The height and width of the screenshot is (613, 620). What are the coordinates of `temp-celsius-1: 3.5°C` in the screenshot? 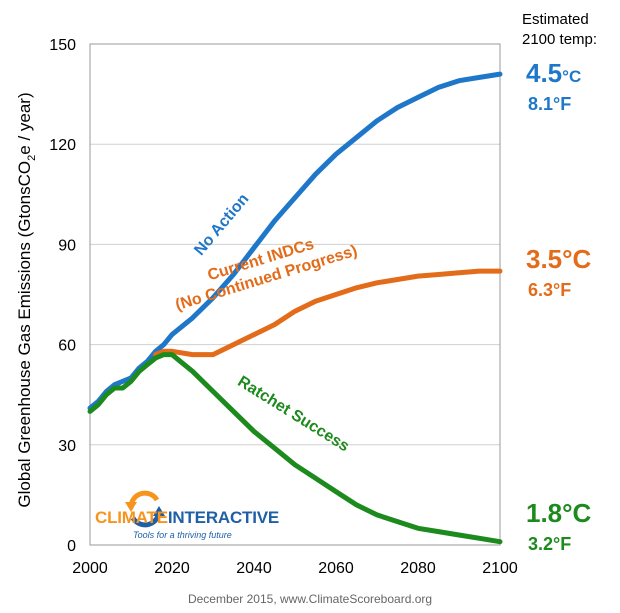 It's located at (559, 259).